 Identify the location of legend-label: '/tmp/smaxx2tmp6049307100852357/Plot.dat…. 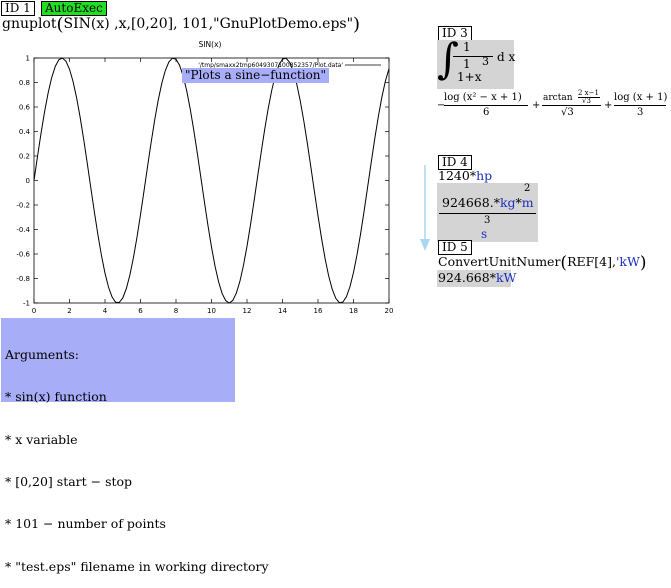
(270, 65).